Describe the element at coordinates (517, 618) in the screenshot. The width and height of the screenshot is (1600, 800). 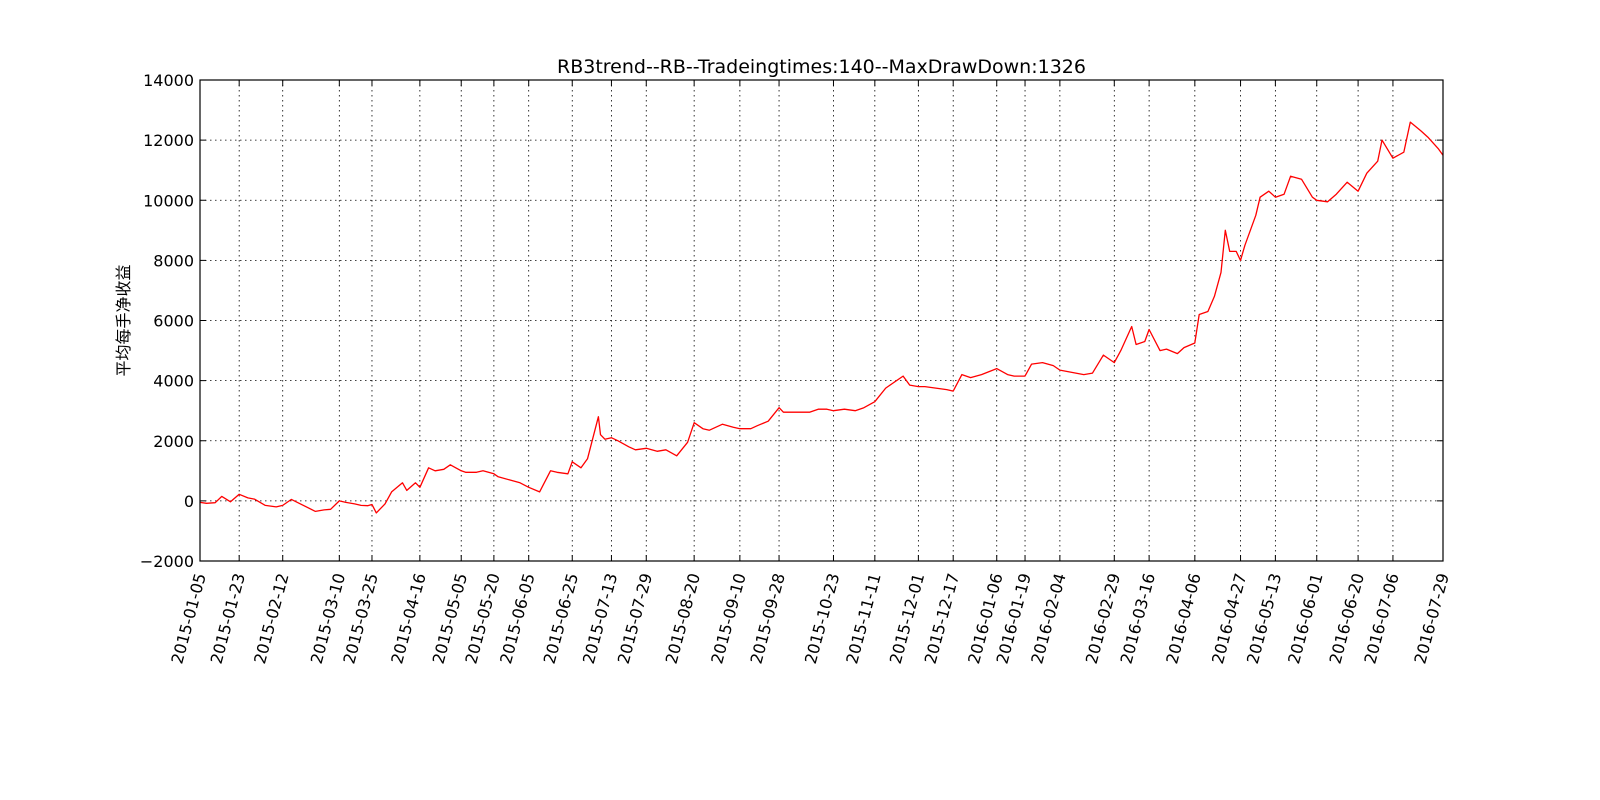
I see `x-tick-label: 2015-06-05` at that location.